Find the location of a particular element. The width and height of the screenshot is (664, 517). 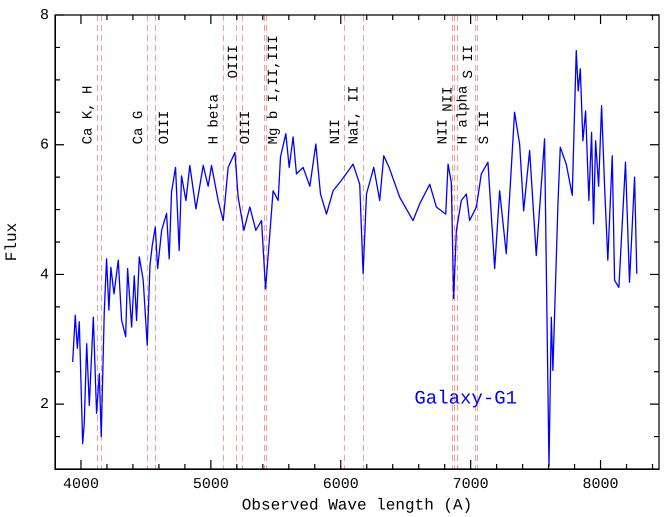

ref-line-label: Mg b I,II,III is located at coordinates (274, 89).